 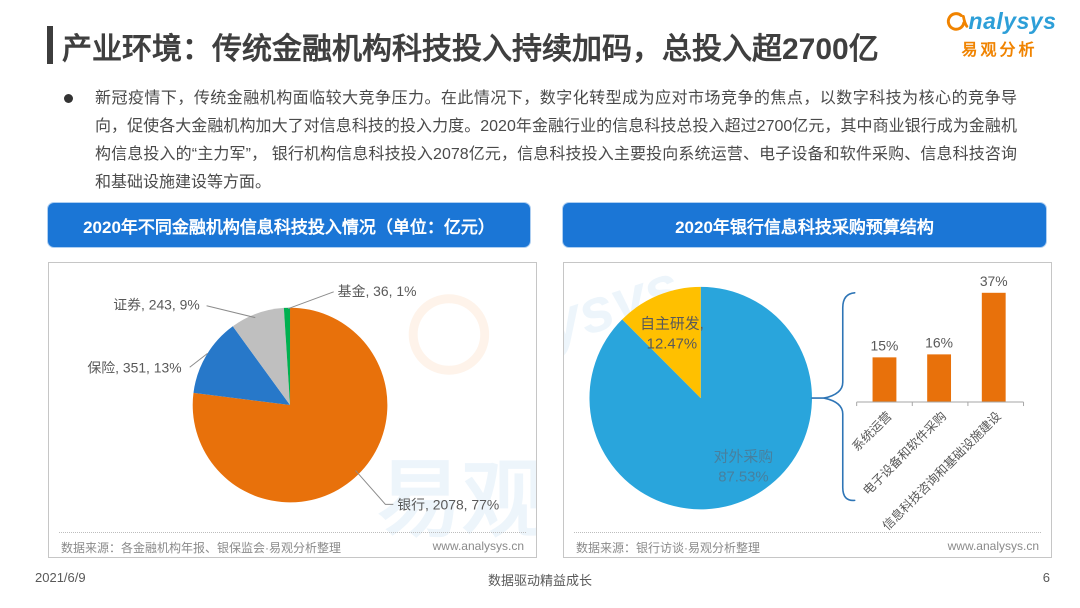 What do you see at coordinates (999, 50) in the screenshot?
I see `logo-brand-cn: 易观分析` at bounding box center [999, 50].